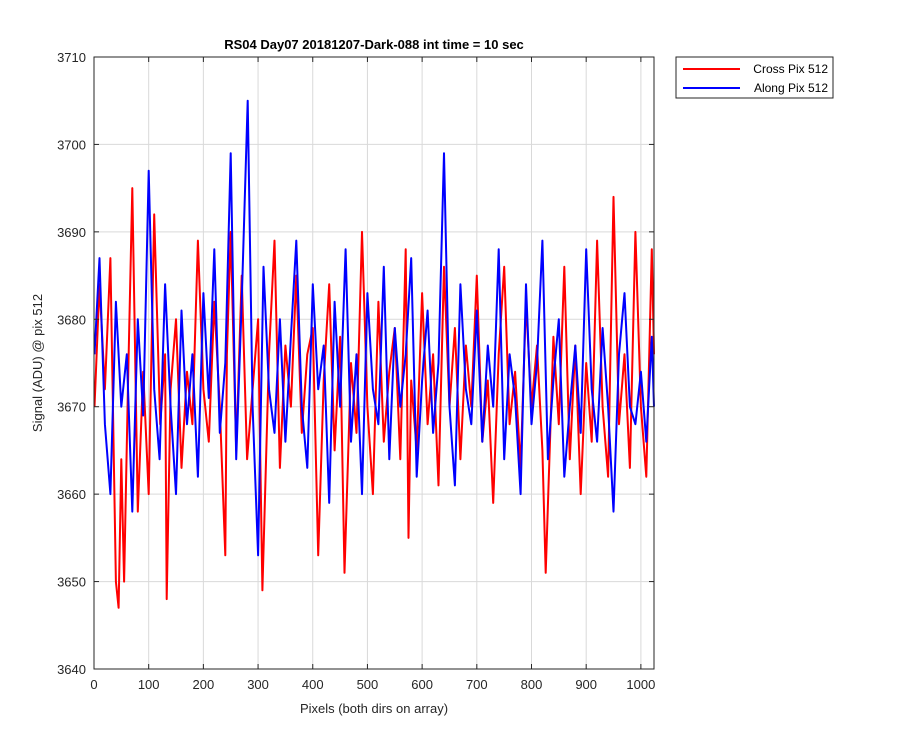 This screenshot has height=750, width=900. What do you see at coordinates (71, 494) in the screenshot?
I see `y-tick-label: 3660` at bounding box center [71, 494].